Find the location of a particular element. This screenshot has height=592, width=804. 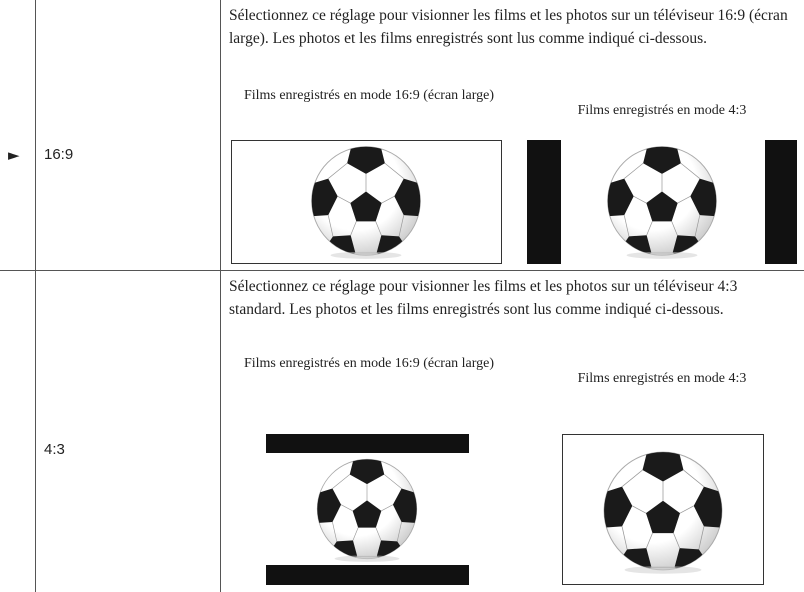

row-line is located at coordinates (402, 270).